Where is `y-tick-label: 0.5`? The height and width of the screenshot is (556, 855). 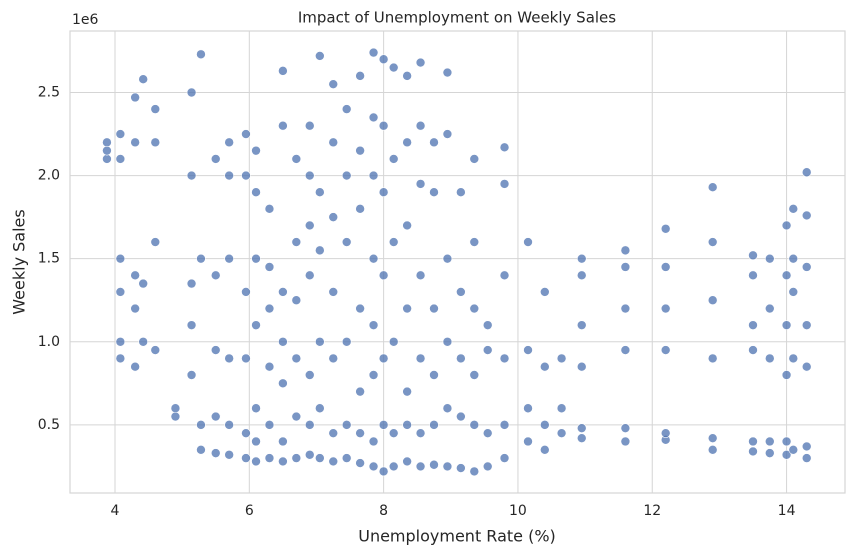 y-tick-label: 0.5 is located at coordinates (49, 425).